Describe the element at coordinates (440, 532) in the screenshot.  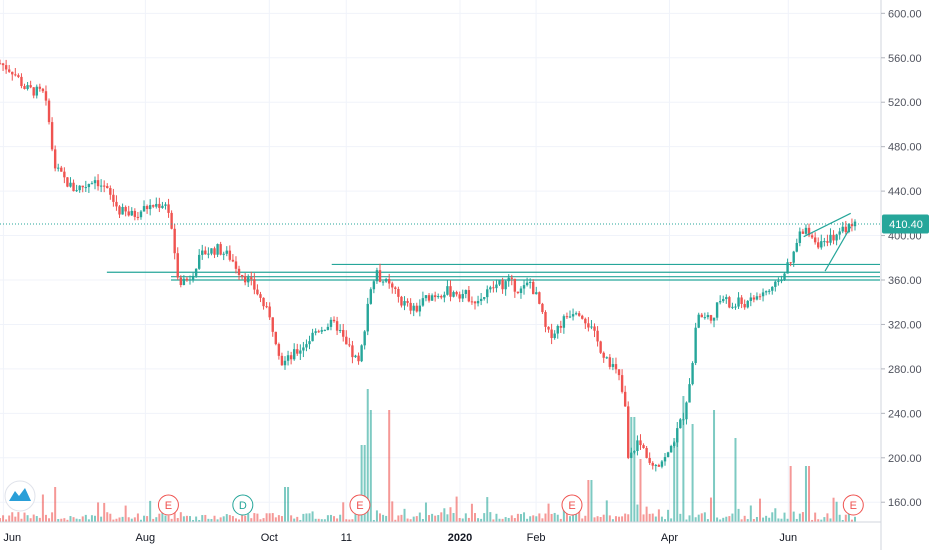
I see `time-axis: Jun Aug Oct 11 2020 Feb Apr Jun` at that location.